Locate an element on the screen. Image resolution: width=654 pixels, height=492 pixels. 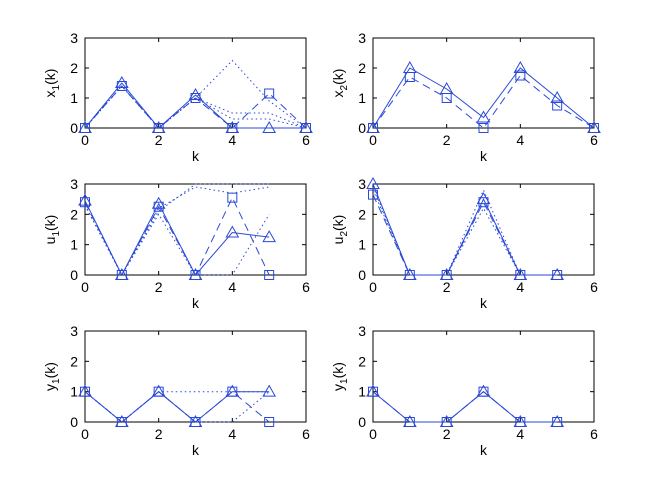
y-axis-label-main: x is located at coordinates (338, 93).